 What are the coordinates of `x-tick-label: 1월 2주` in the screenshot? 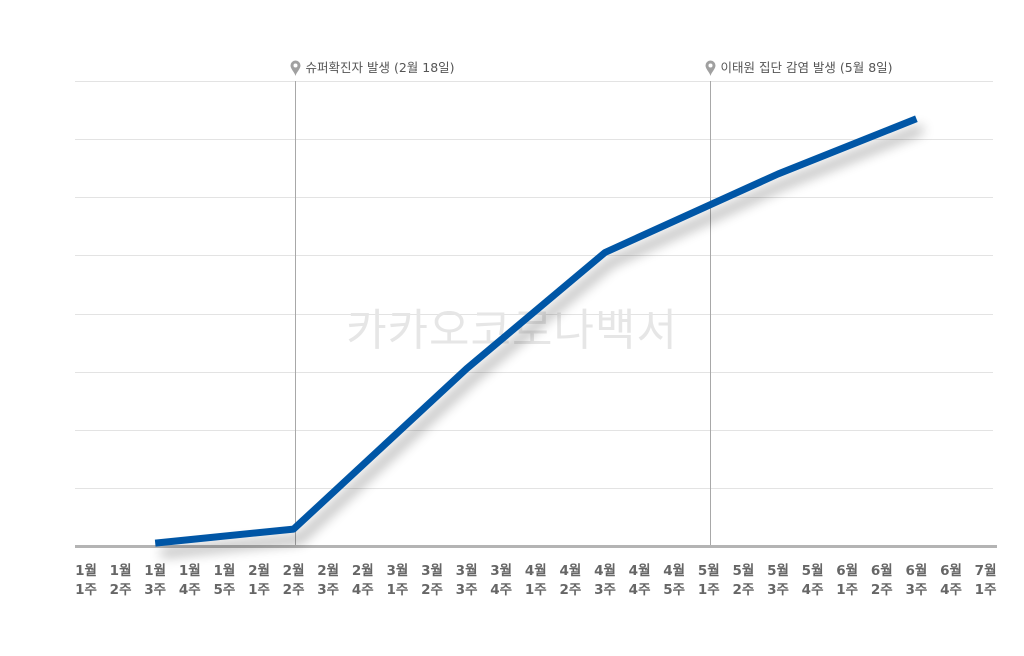 It's located at (121, 580).